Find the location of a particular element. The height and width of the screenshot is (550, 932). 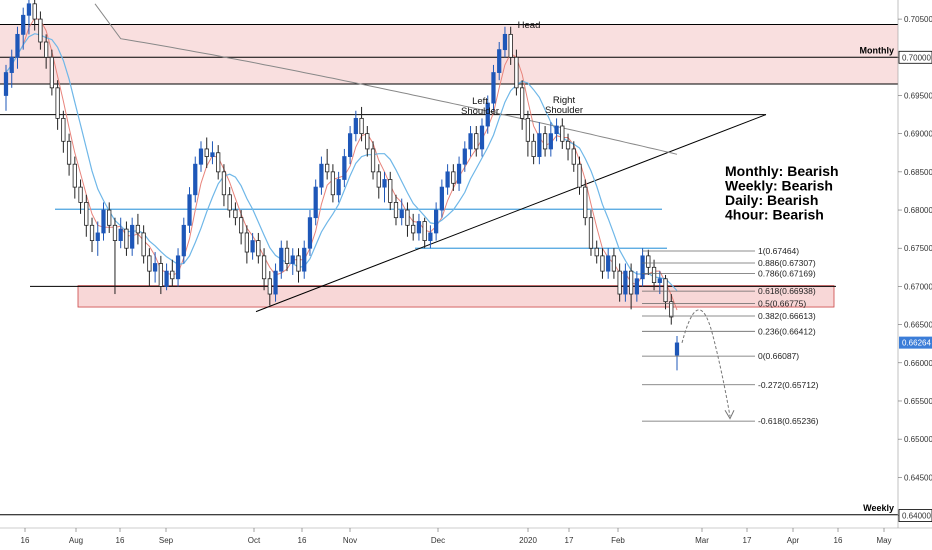

fib-label-3: 0.618(0.66938) is located at coordinates (787, 291).